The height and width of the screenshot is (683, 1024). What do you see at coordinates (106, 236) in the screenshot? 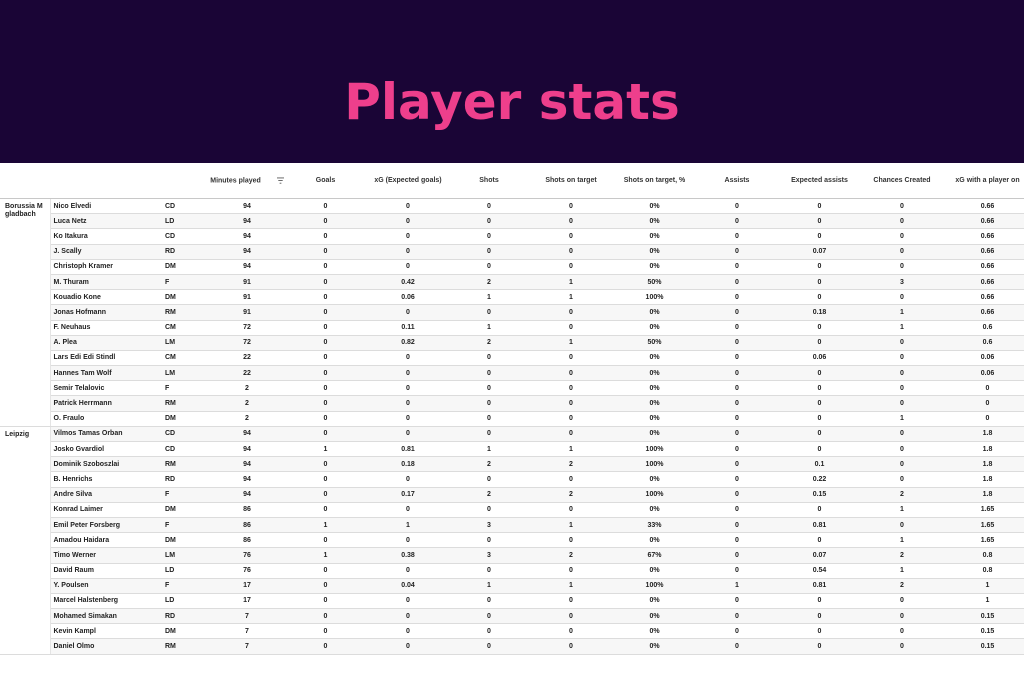
I see `player-name: Ko Itakura` at bounding box center [106, 236].